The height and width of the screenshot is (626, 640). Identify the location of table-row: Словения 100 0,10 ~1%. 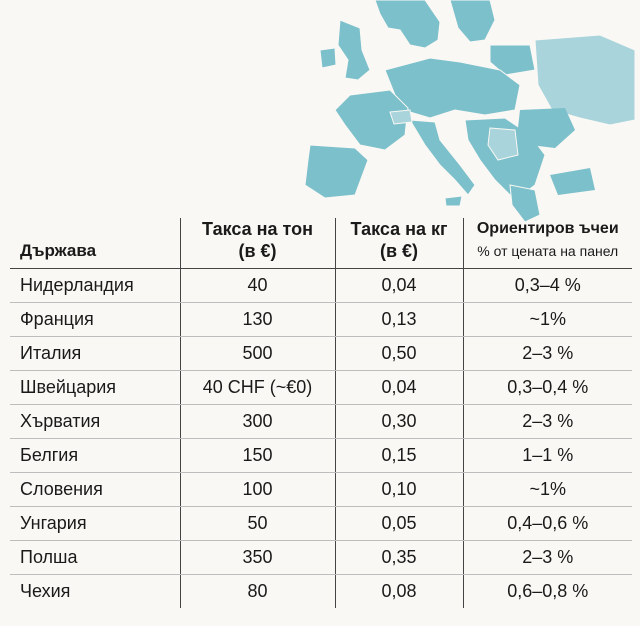
(321, 489).